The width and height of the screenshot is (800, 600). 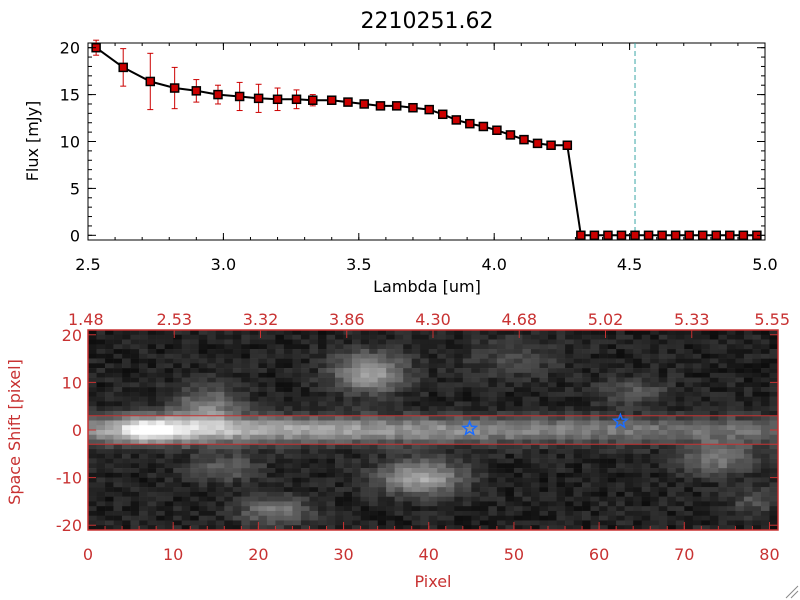 What do you see at coordinates (629, 264) in the screenshot?
I see `x-tick-label: 4.5` at bounding box center [629, 264].